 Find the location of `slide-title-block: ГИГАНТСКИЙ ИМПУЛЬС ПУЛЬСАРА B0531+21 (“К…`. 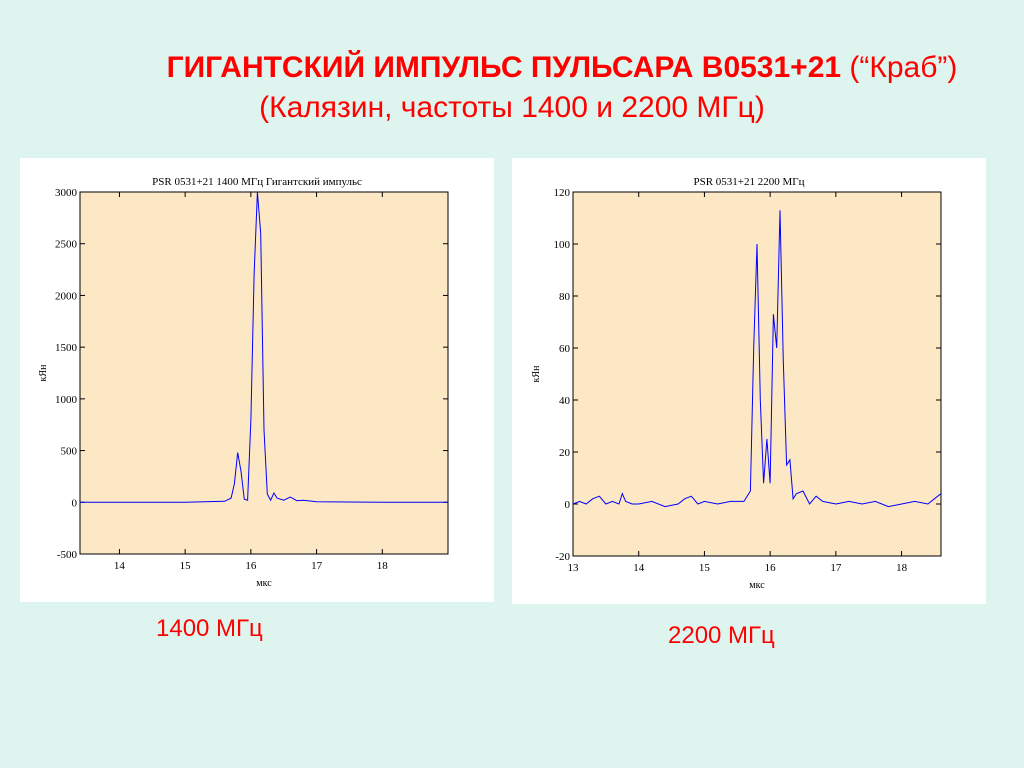

slide-title-block: ГИГАНТСКИЙ ИМПУЛЬС ПУЛЬСАРА B0531+21 (“К… is located at coordinates (512, 88).